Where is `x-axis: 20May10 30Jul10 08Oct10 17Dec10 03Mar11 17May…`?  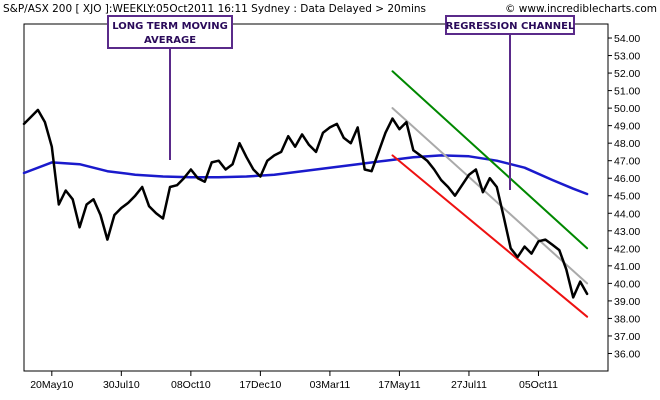 x-axis: 20May10 30Jul10 08Oct10 17Dec10 03Mar11 17May… is located at coordinates (294, 381).